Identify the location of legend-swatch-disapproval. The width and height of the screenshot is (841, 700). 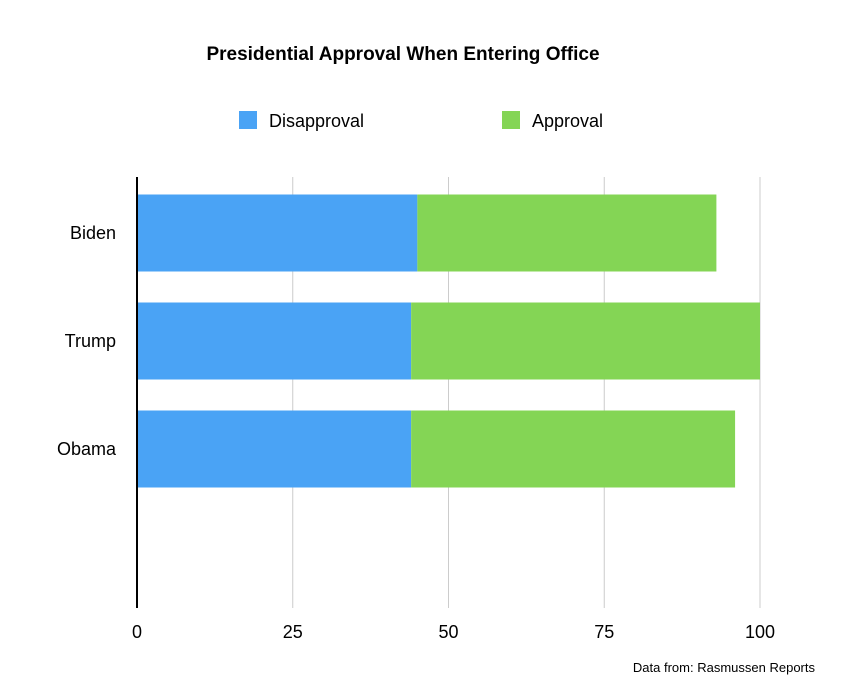
(248, 120).